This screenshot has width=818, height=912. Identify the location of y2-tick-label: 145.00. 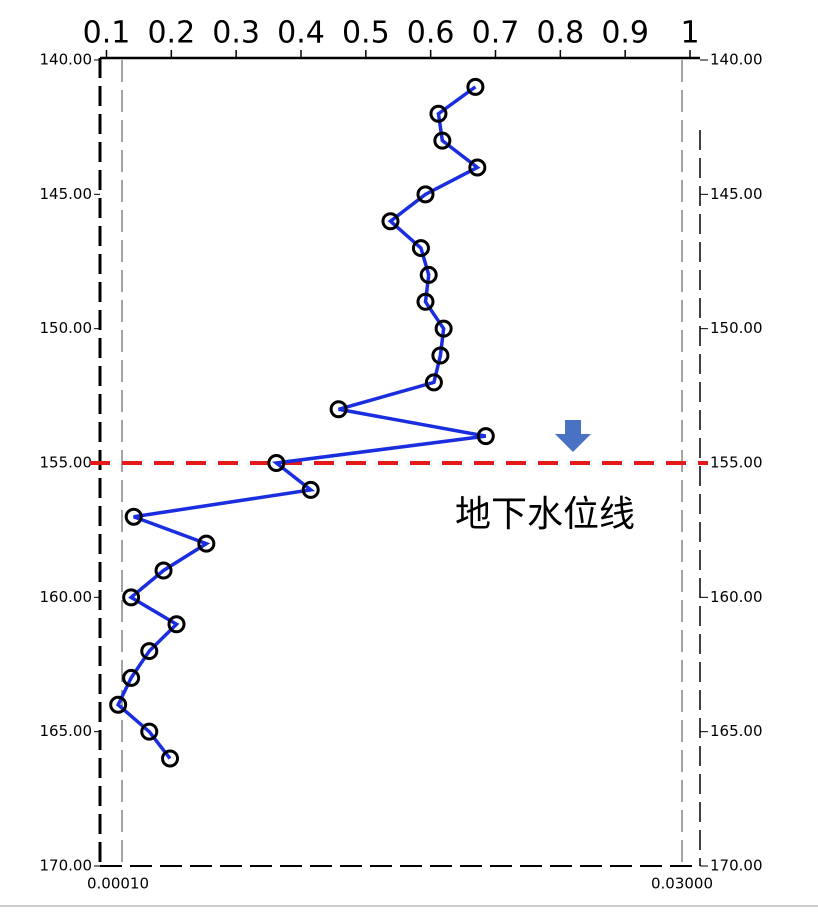
(736, 194).